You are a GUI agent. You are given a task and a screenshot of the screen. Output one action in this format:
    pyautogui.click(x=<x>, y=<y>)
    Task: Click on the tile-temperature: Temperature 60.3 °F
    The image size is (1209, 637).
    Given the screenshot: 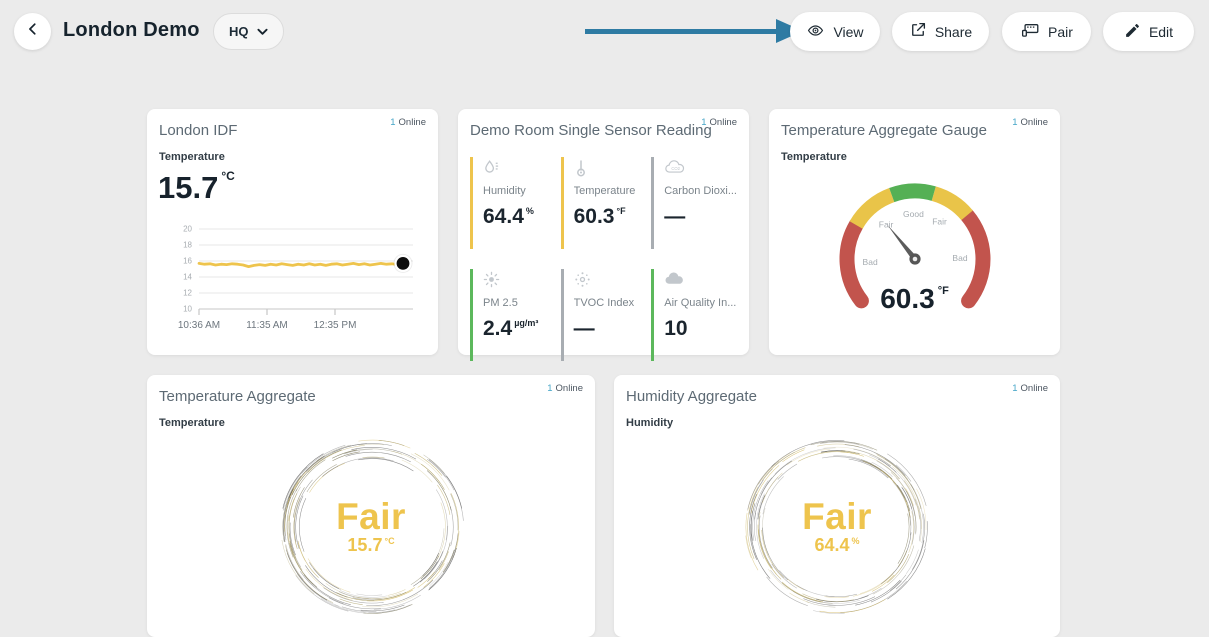 What is the action you would take?
    pyautogui.click(x=602, y=203)
    